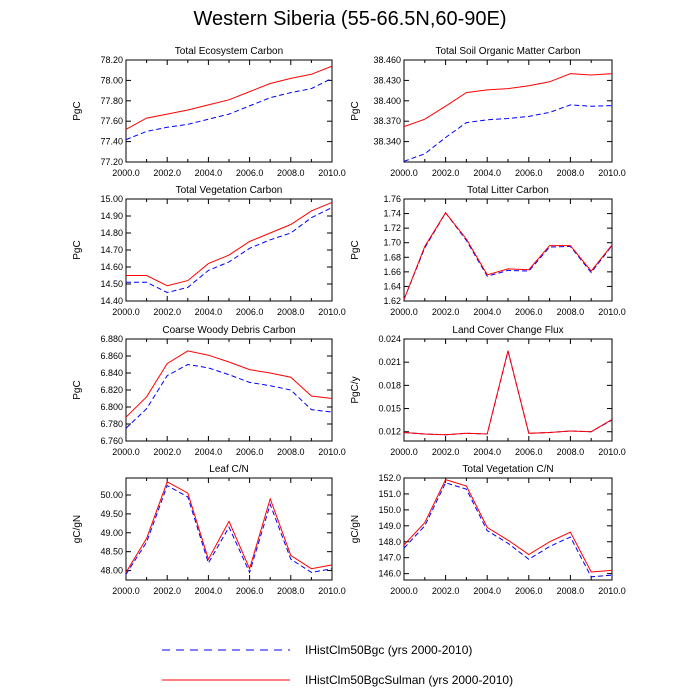 Image resolution: width=700 pixels, height=700 pixels. What do you see at coordinates (388, 650) in the screenshot?
I see `legend-label-bgc: IHistClm50Bgc (yrs 2000-2010)` at bounding box center [388, 650].